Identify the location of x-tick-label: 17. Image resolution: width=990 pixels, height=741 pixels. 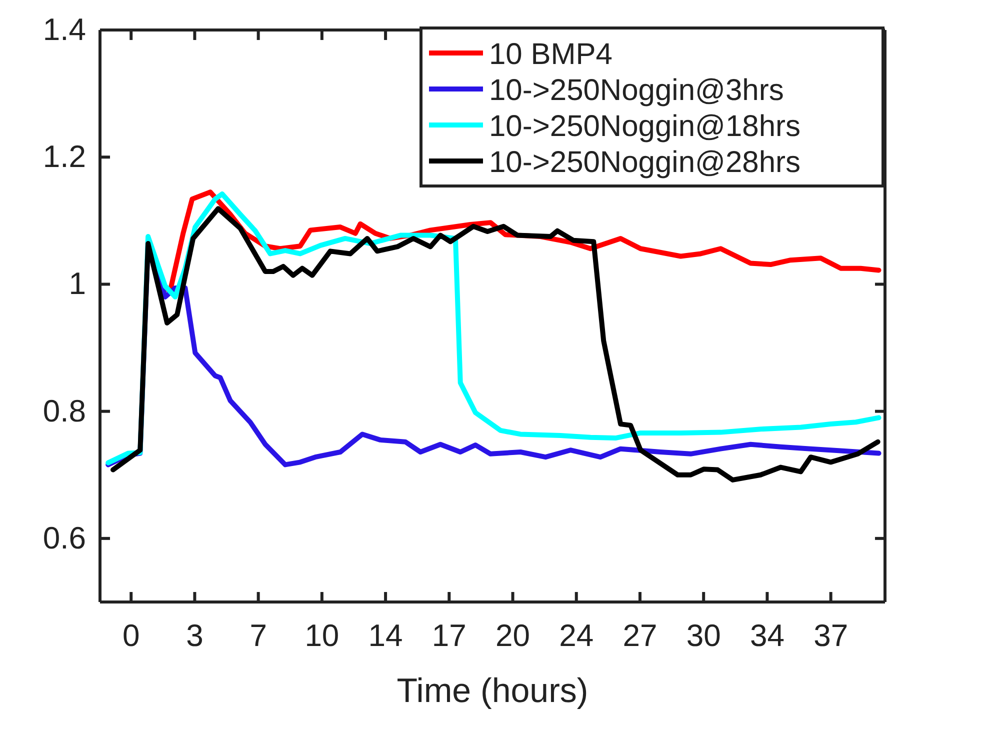
(449, 636).